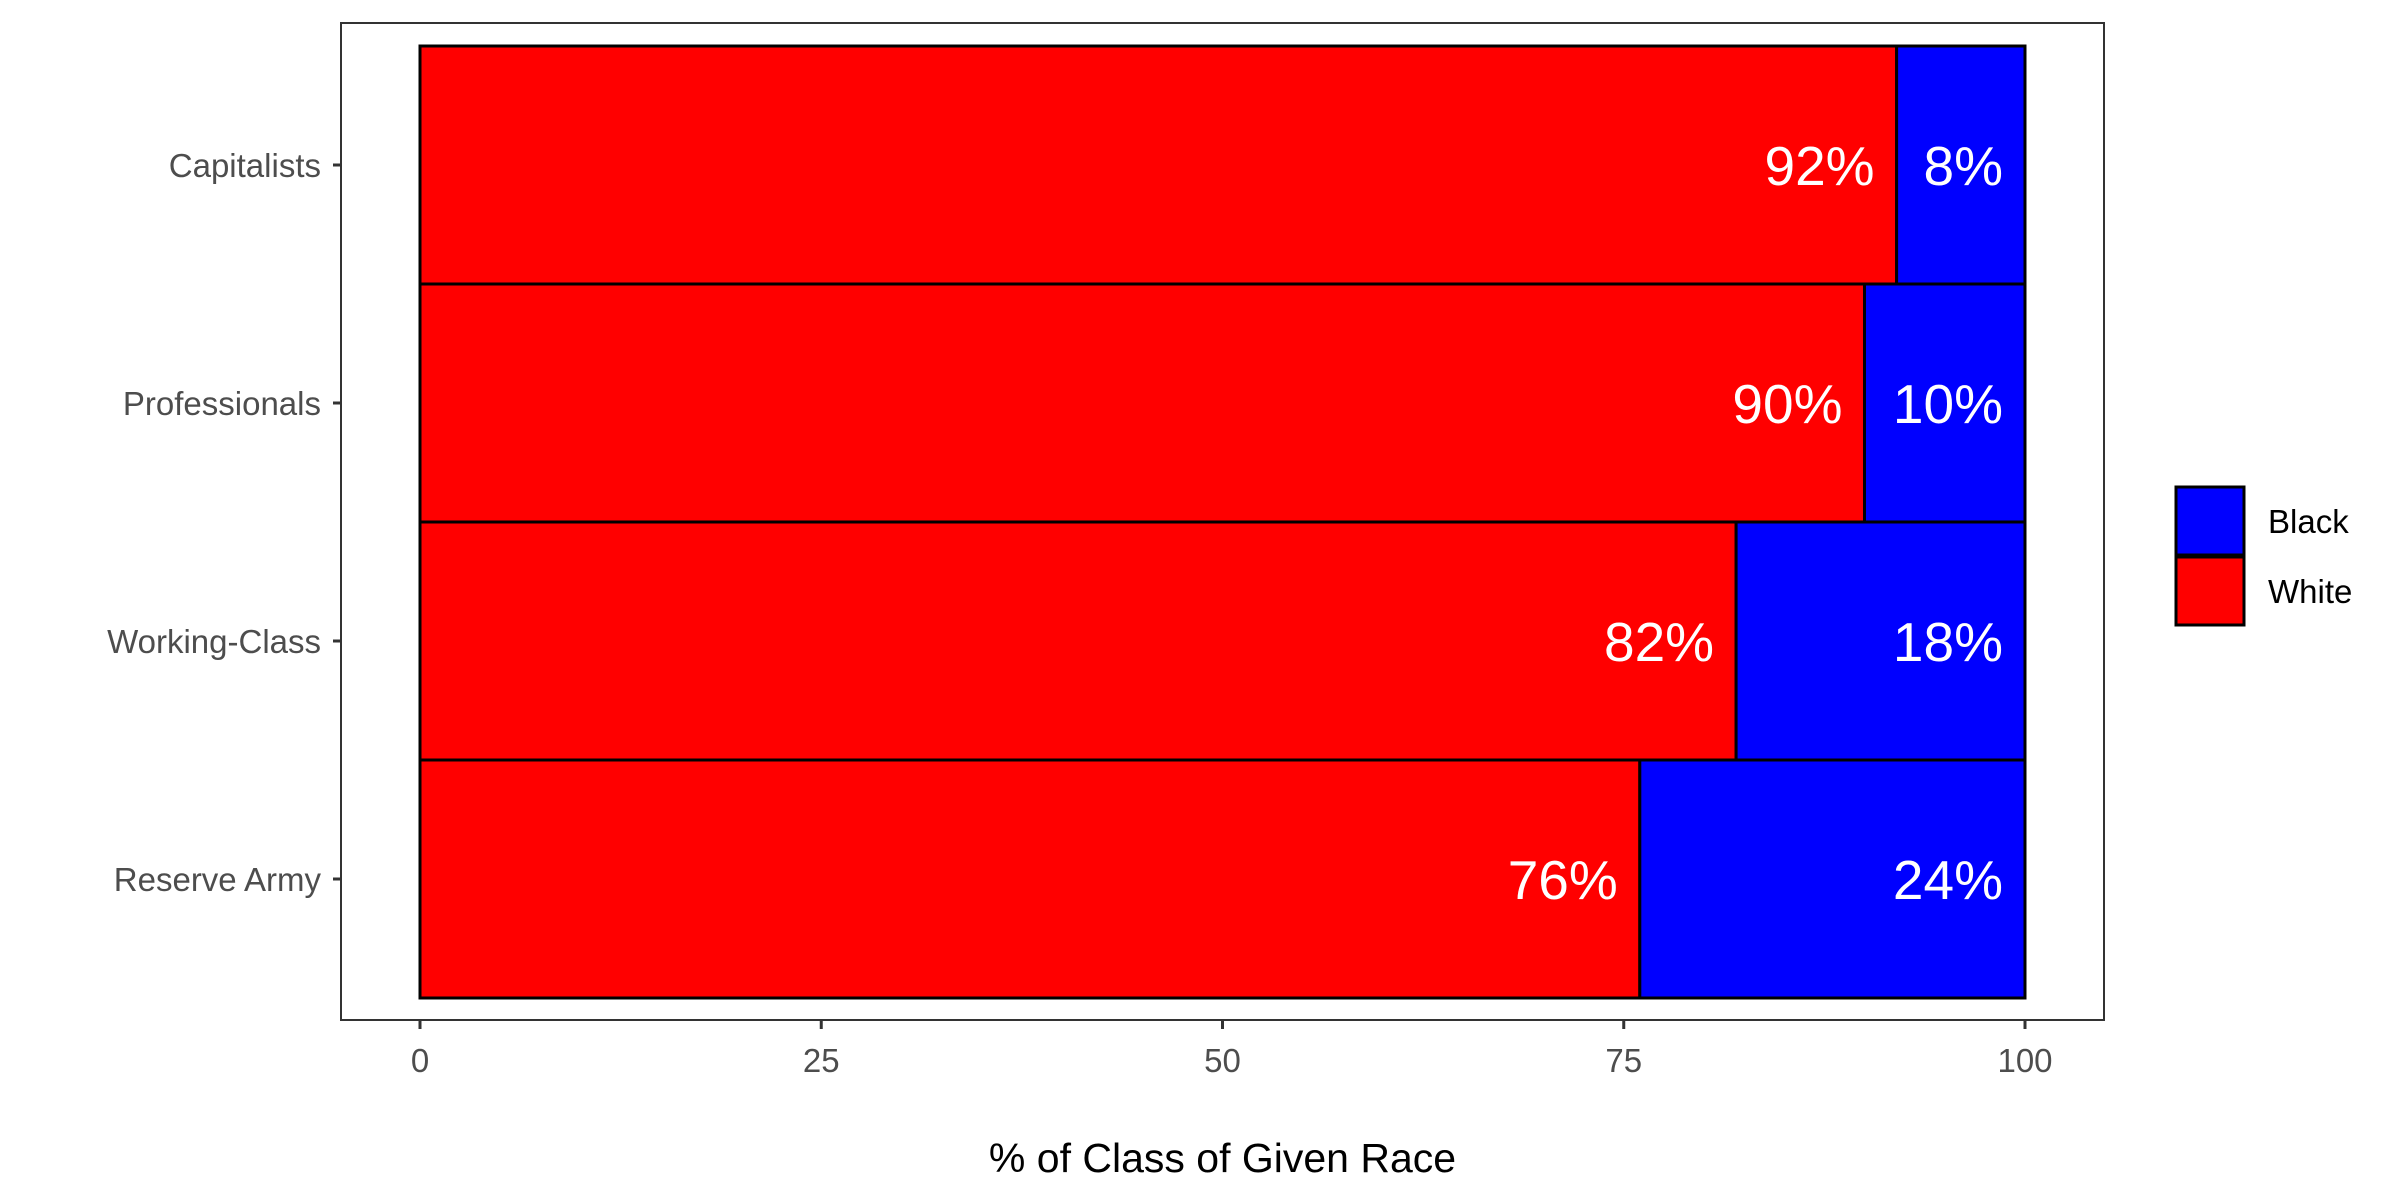 The width and height of the screenshot is (2400, 1200). What do you see at coordinates (1222, 1158) in the screenshot?
I see `x-axis-title: % of Class of Given Race` at bounding box center [1222, 1158].